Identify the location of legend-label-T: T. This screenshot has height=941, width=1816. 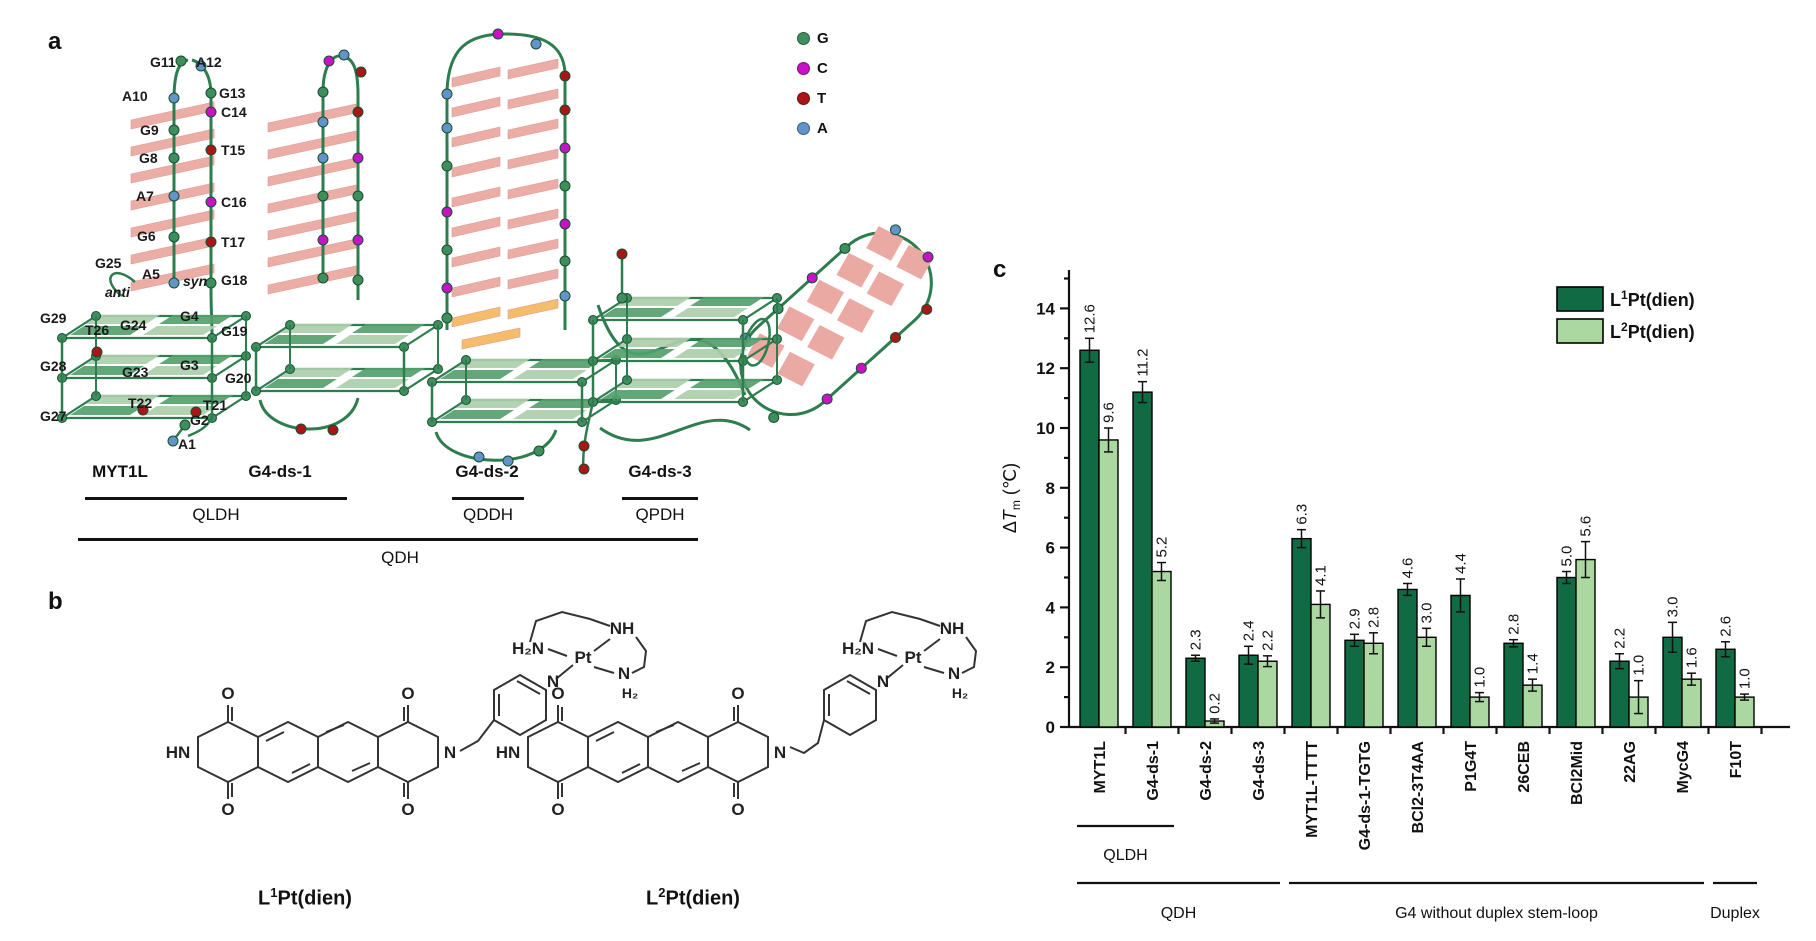
(822, 98).